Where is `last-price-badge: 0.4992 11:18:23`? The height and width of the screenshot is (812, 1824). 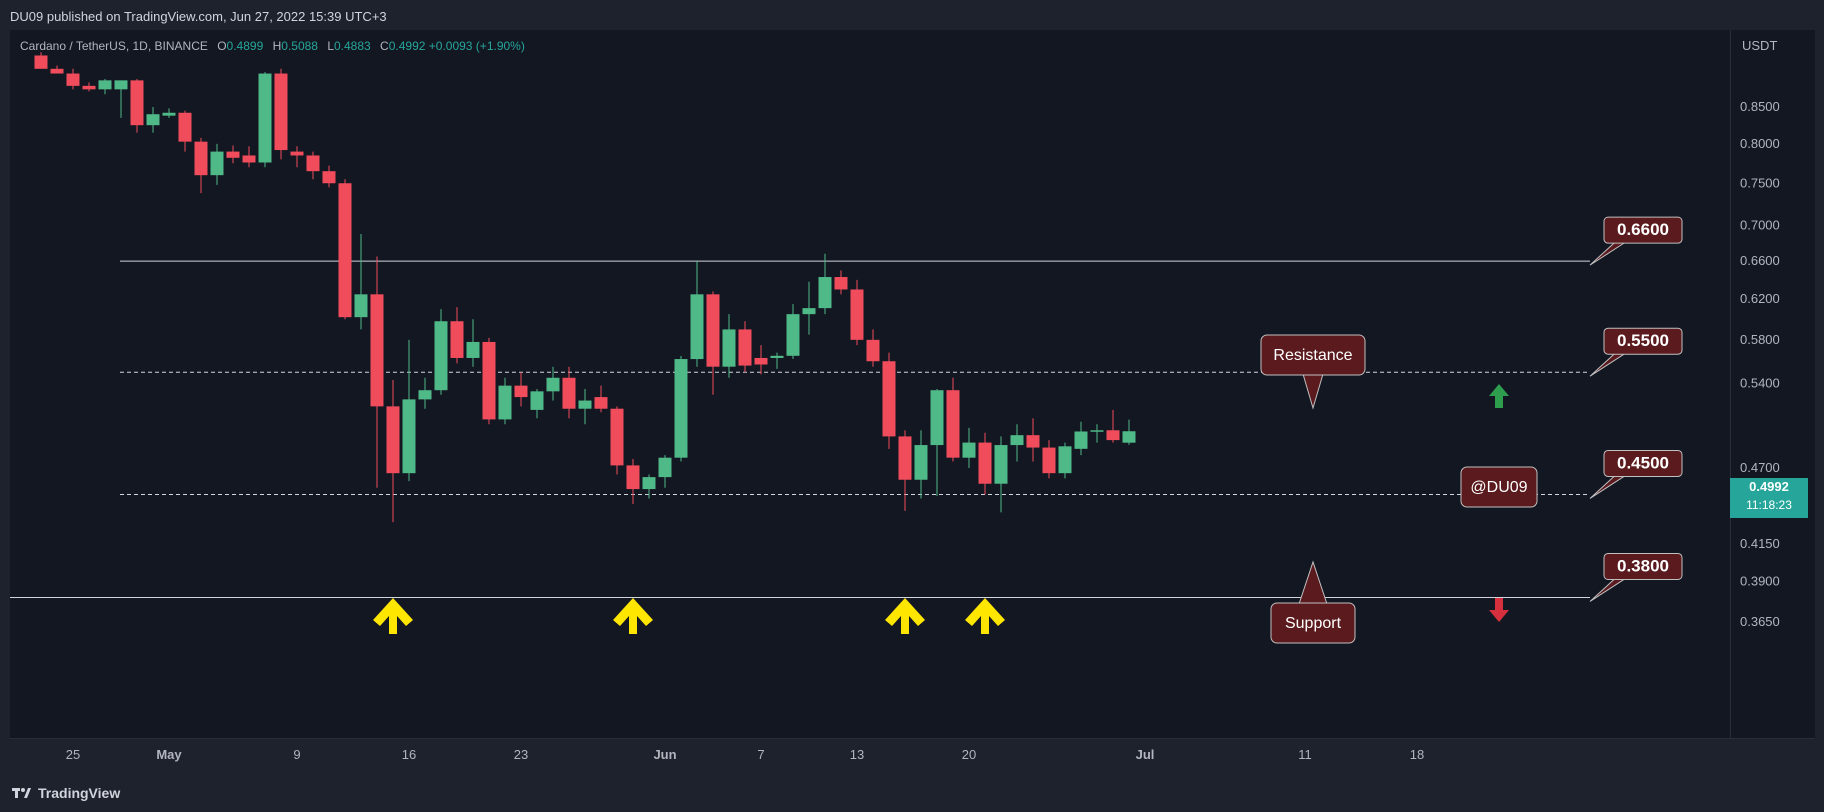
last-price-badge: 0.4992 11:18:23 is located at coordinates (1769, 498).